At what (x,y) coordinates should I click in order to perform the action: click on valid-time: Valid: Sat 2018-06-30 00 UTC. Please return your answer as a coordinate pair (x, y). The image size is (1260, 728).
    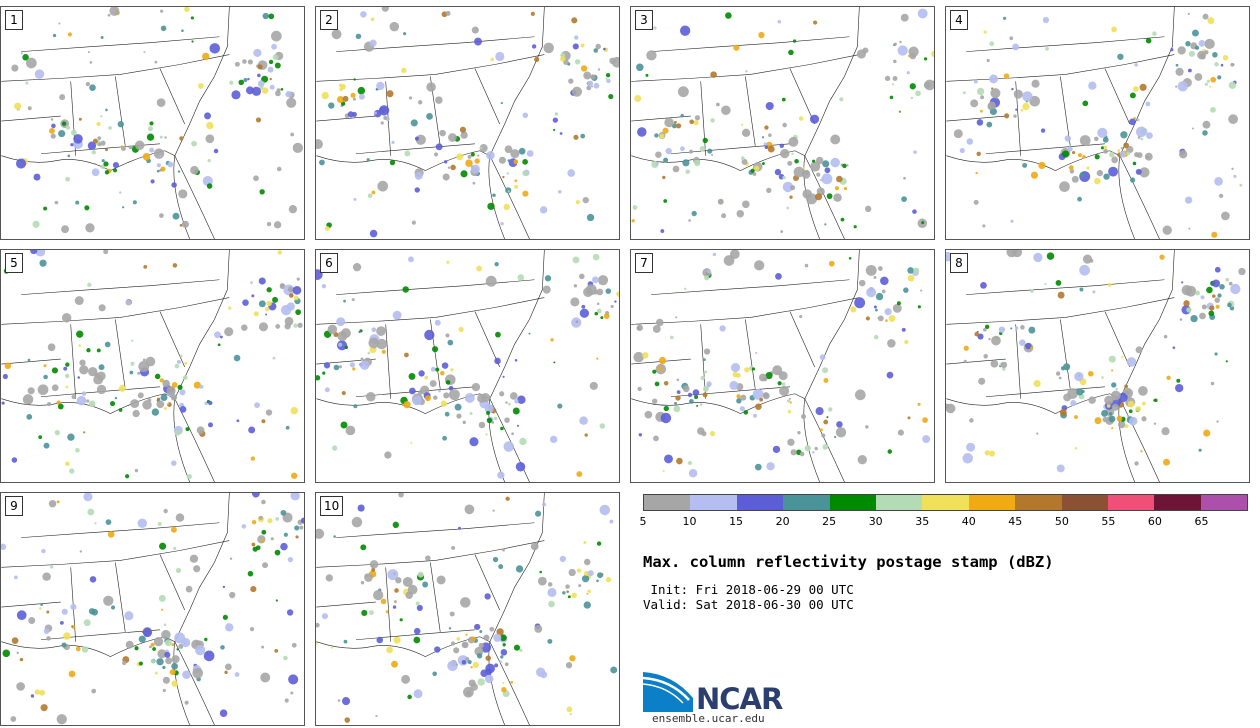
    Looking at the image, I should click on (748, 604).